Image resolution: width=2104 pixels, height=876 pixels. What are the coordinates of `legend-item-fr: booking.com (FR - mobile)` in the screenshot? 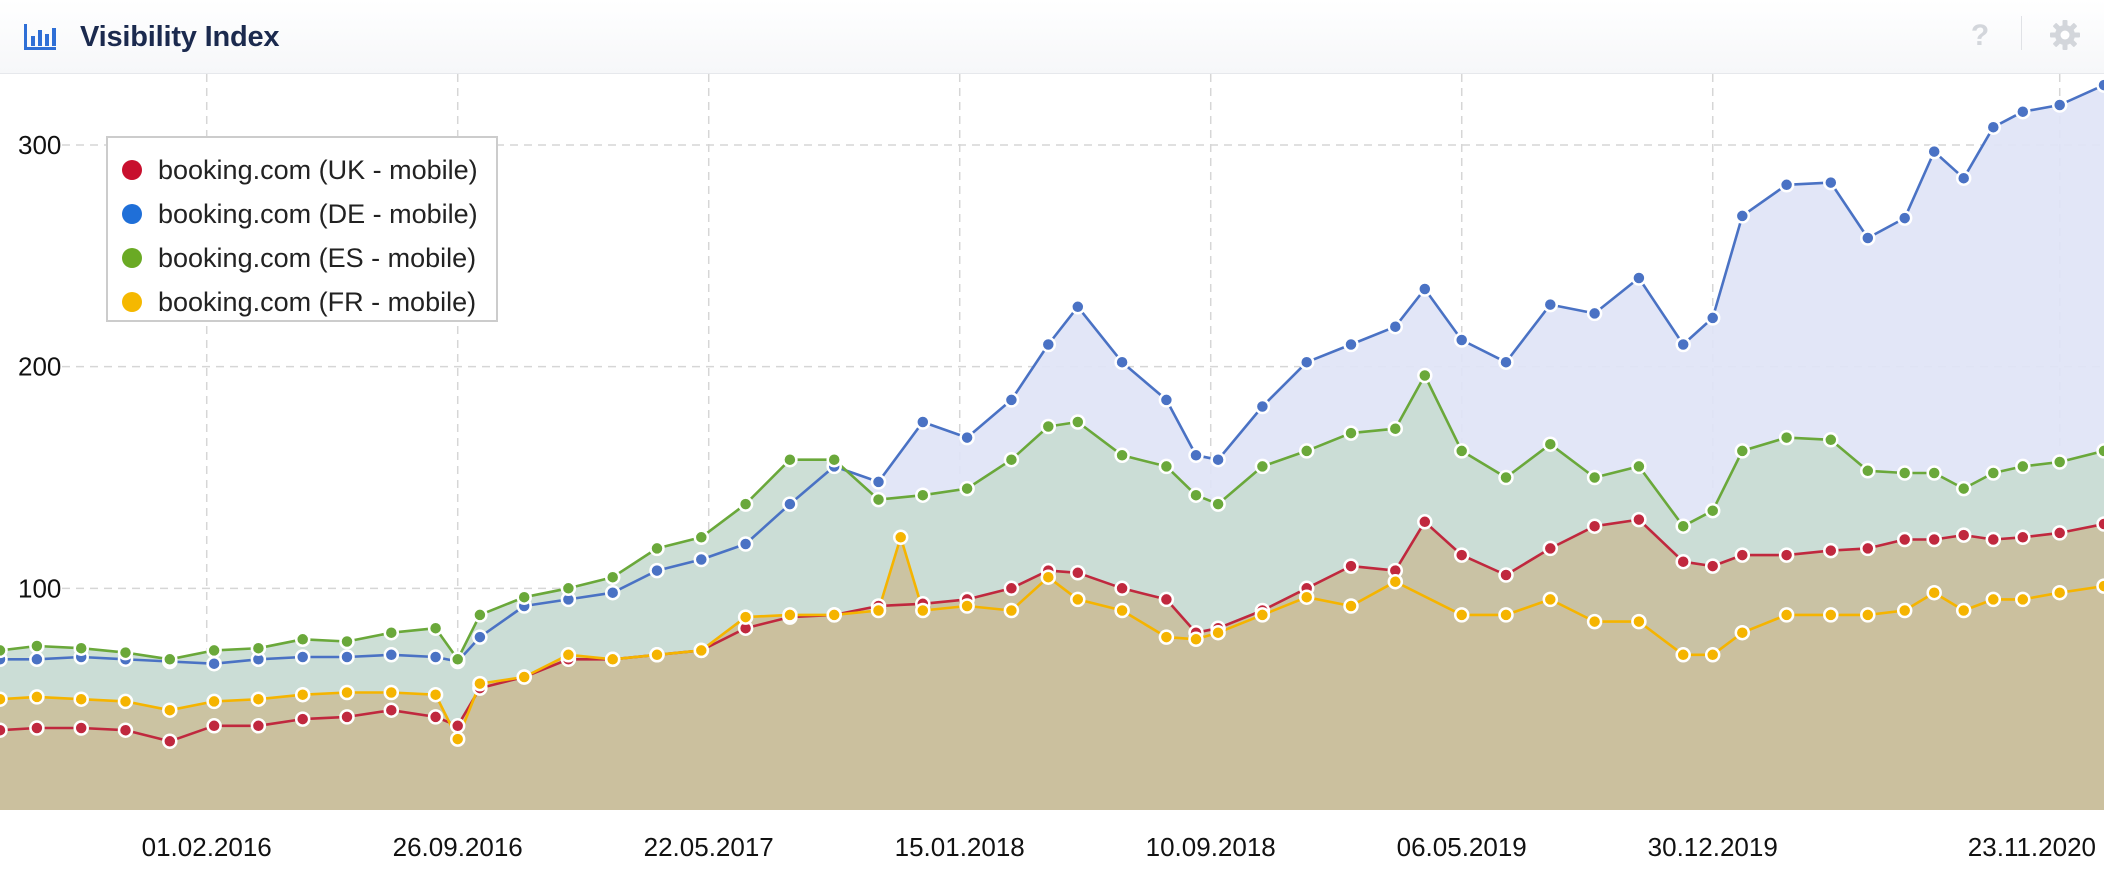 It's located at (302, 302).